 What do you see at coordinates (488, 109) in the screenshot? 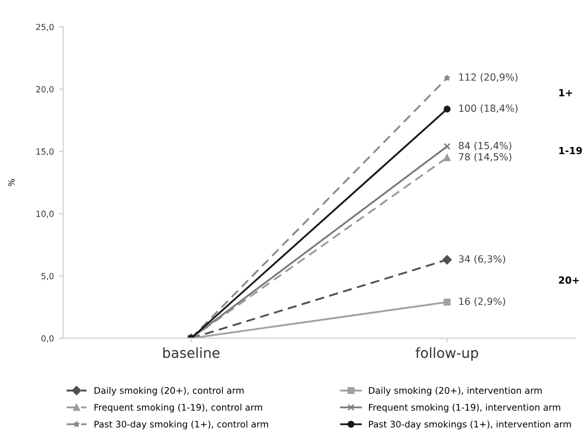
I see `data-label: 100 (18,4%)` at bounding box center [488, 109].